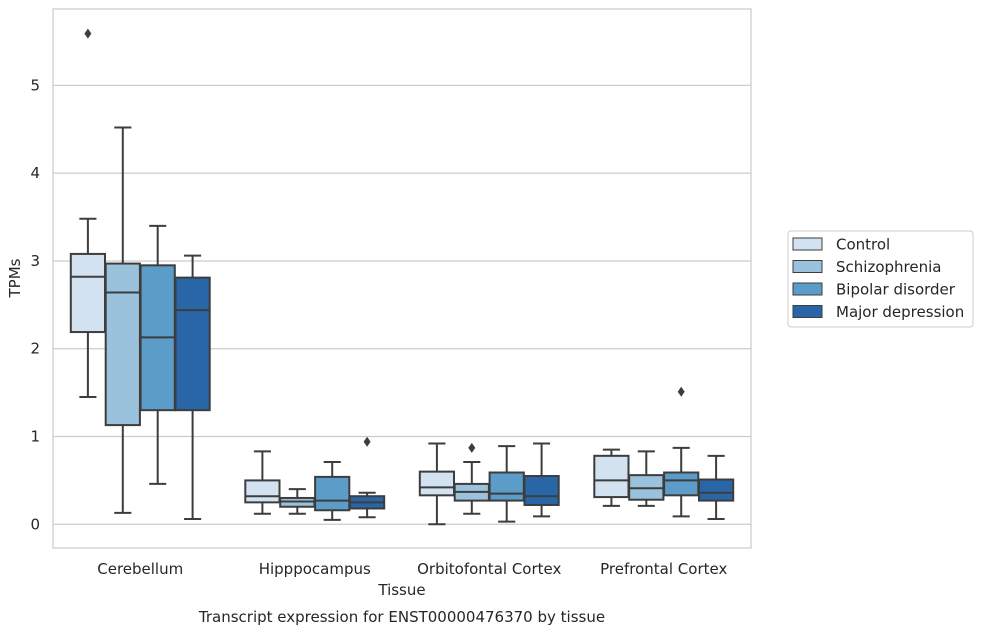  I want to click on x-category-label: Orbitofontal Cortex, so click(489, 569).